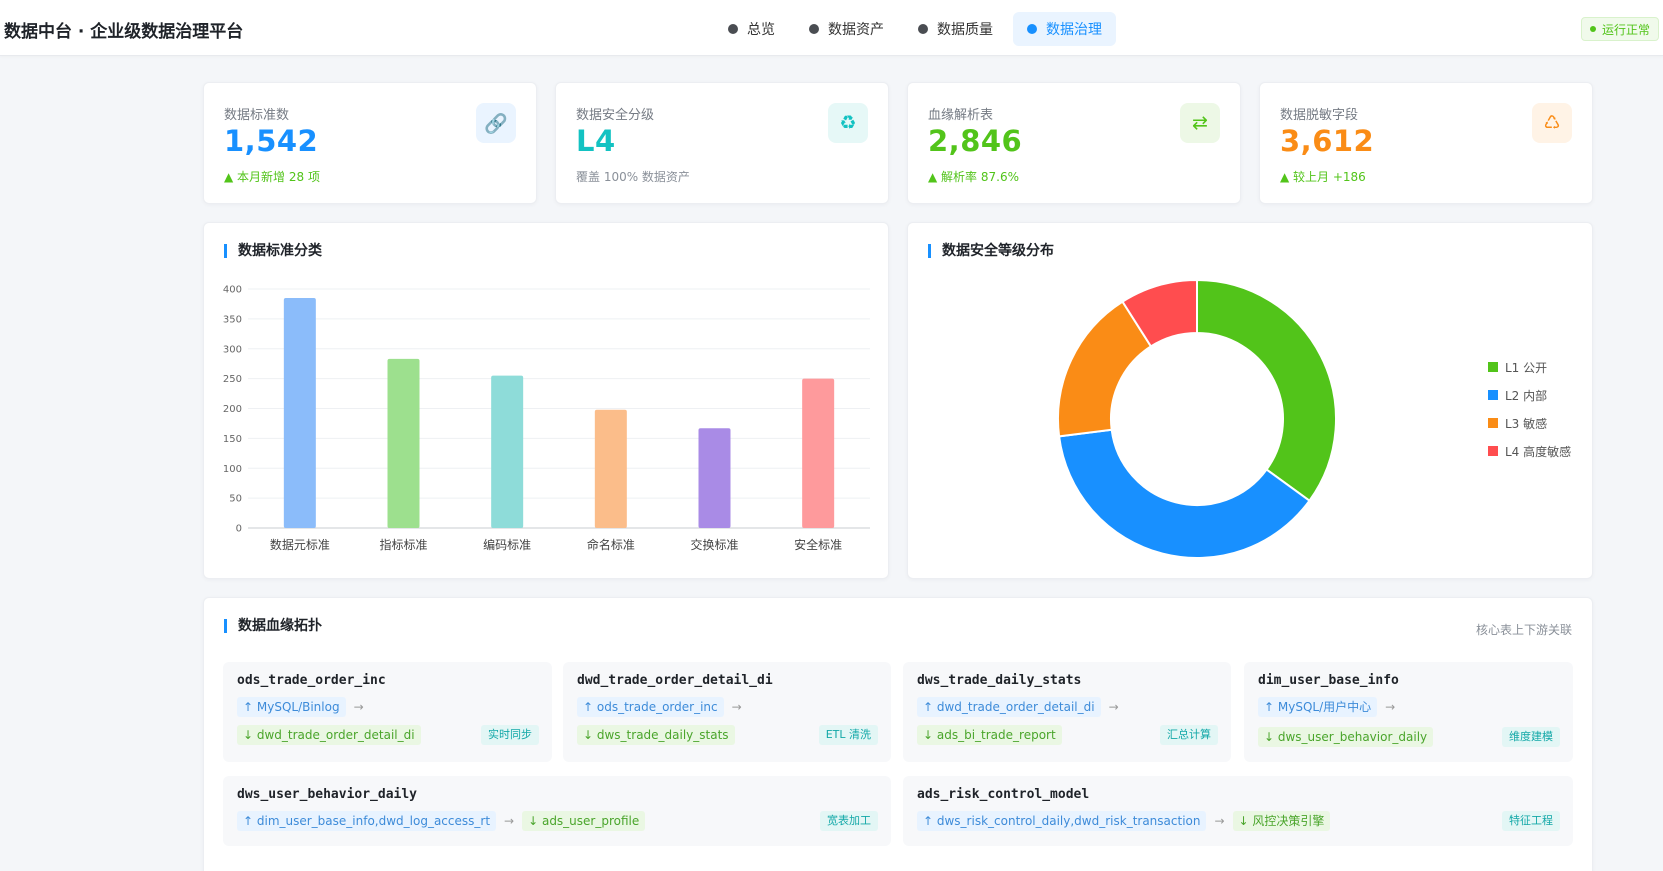 This screenshot has height=871, width=1663. What do you see at coordinates (1523, 630) in the screenshot?
I see `panel-subtitle: 核心表上下游关联` at bounding box center [1523, 630].